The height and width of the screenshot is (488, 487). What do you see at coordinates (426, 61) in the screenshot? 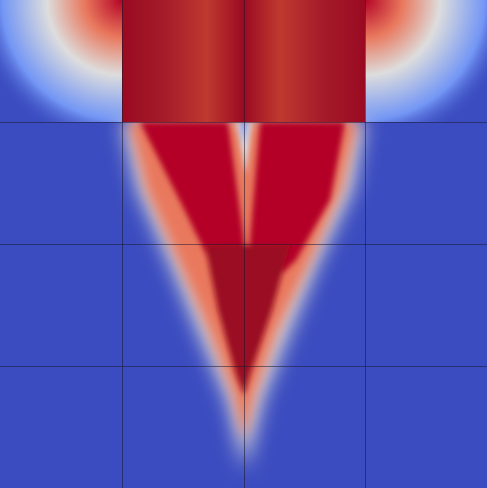
I see `fan-right` at bounding box center [426, 61].